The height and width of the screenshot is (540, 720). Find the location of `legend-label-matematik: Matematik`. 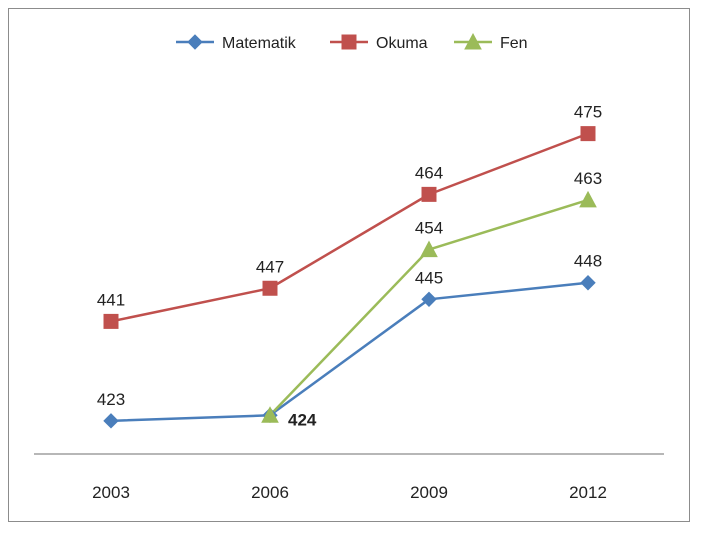

legend-label-matematik: Matematik is located at coordinates (259, 43).